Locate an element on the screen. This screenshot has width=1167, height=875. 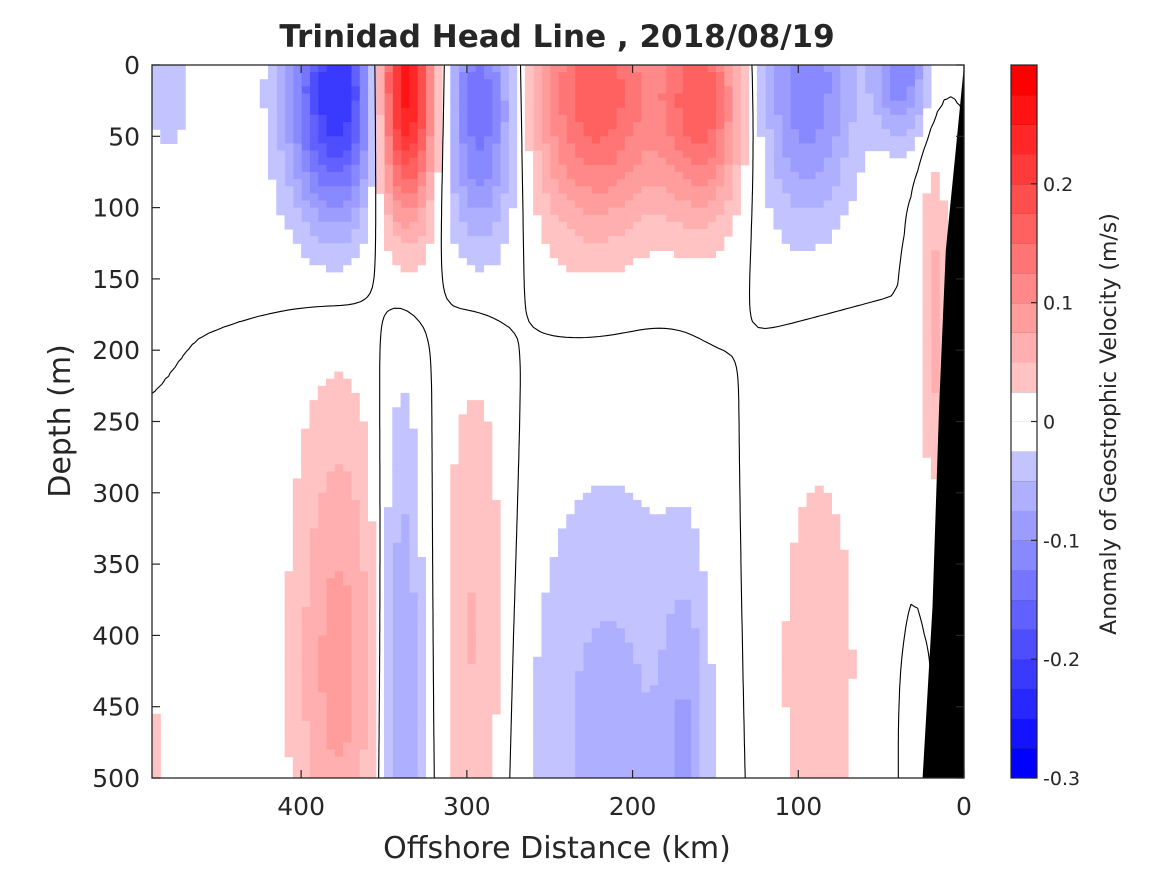
y-tick-label: 500 is located at coordinates (116, 778).